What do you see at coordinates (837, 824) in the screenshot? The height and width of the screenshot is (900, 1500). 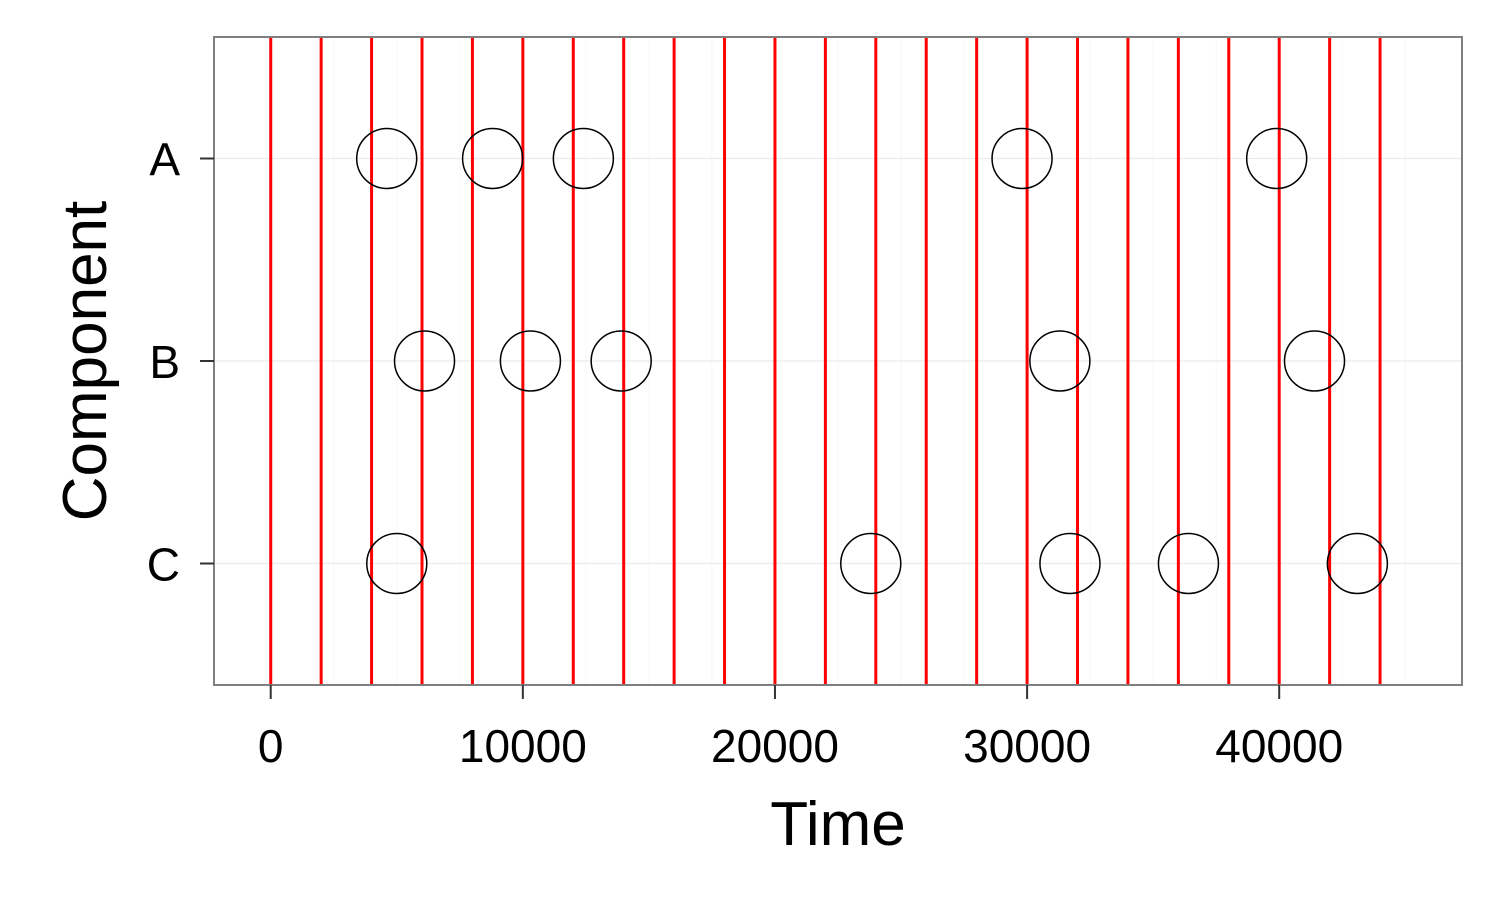 I see `x-axis-title: Time` at bounding box center [837, 824].